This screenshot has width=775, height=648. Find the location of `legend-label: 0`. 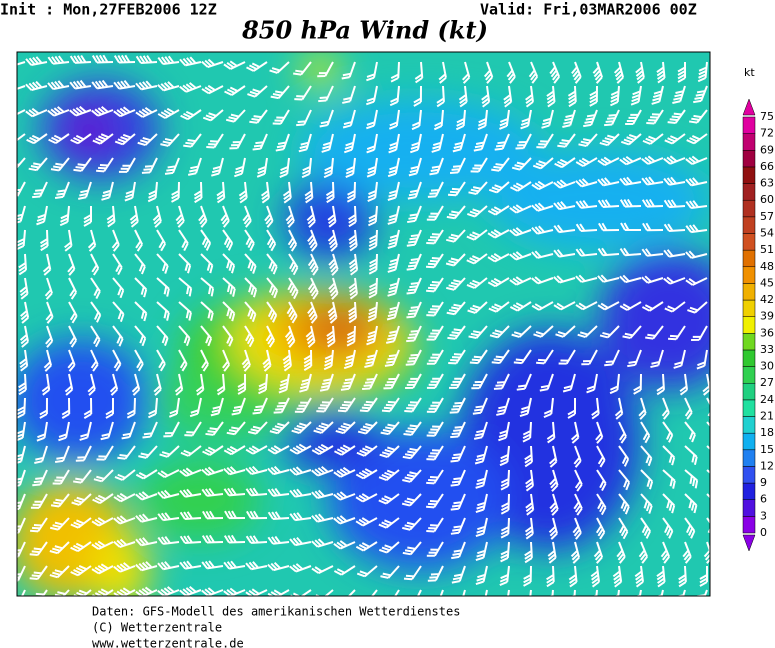

legend-label: 0 is located at coordinates (763, 532).